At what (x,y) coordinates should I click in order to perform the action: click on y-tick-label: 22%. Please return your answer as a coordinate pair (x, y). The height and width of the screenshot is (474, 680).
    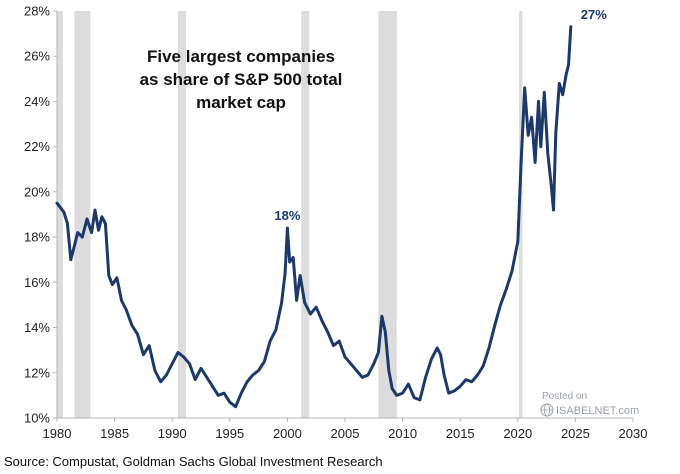
    Looking at the image, I should click on (37, 146).